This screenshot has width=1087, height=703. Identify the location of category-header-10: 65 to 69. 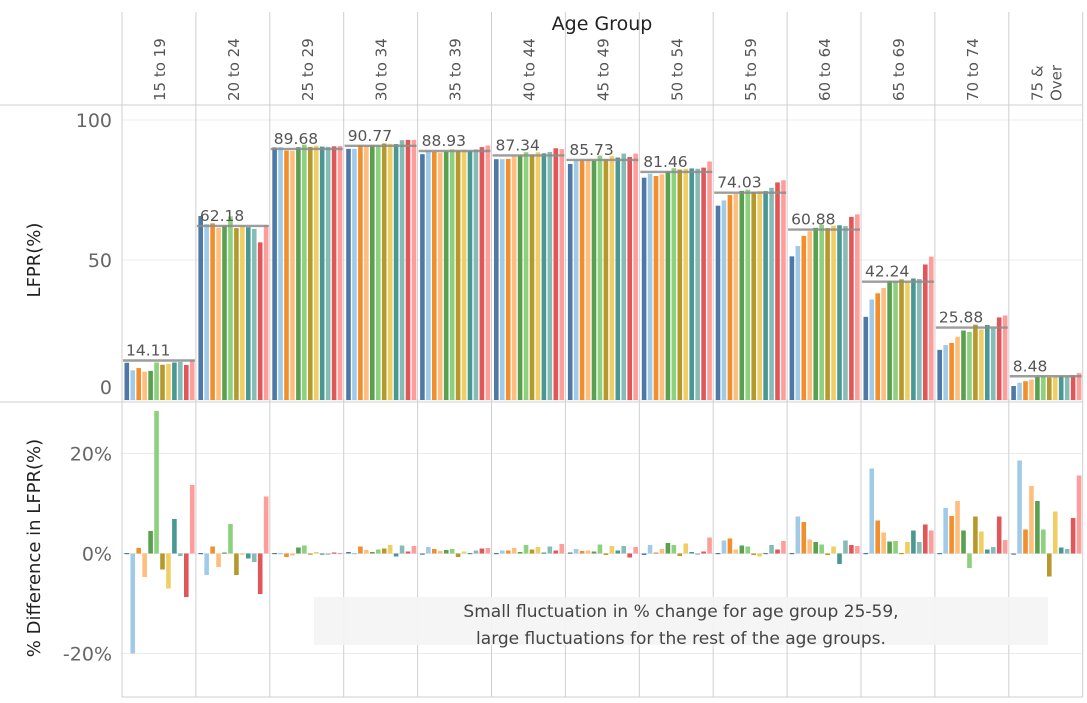
(899, 69).